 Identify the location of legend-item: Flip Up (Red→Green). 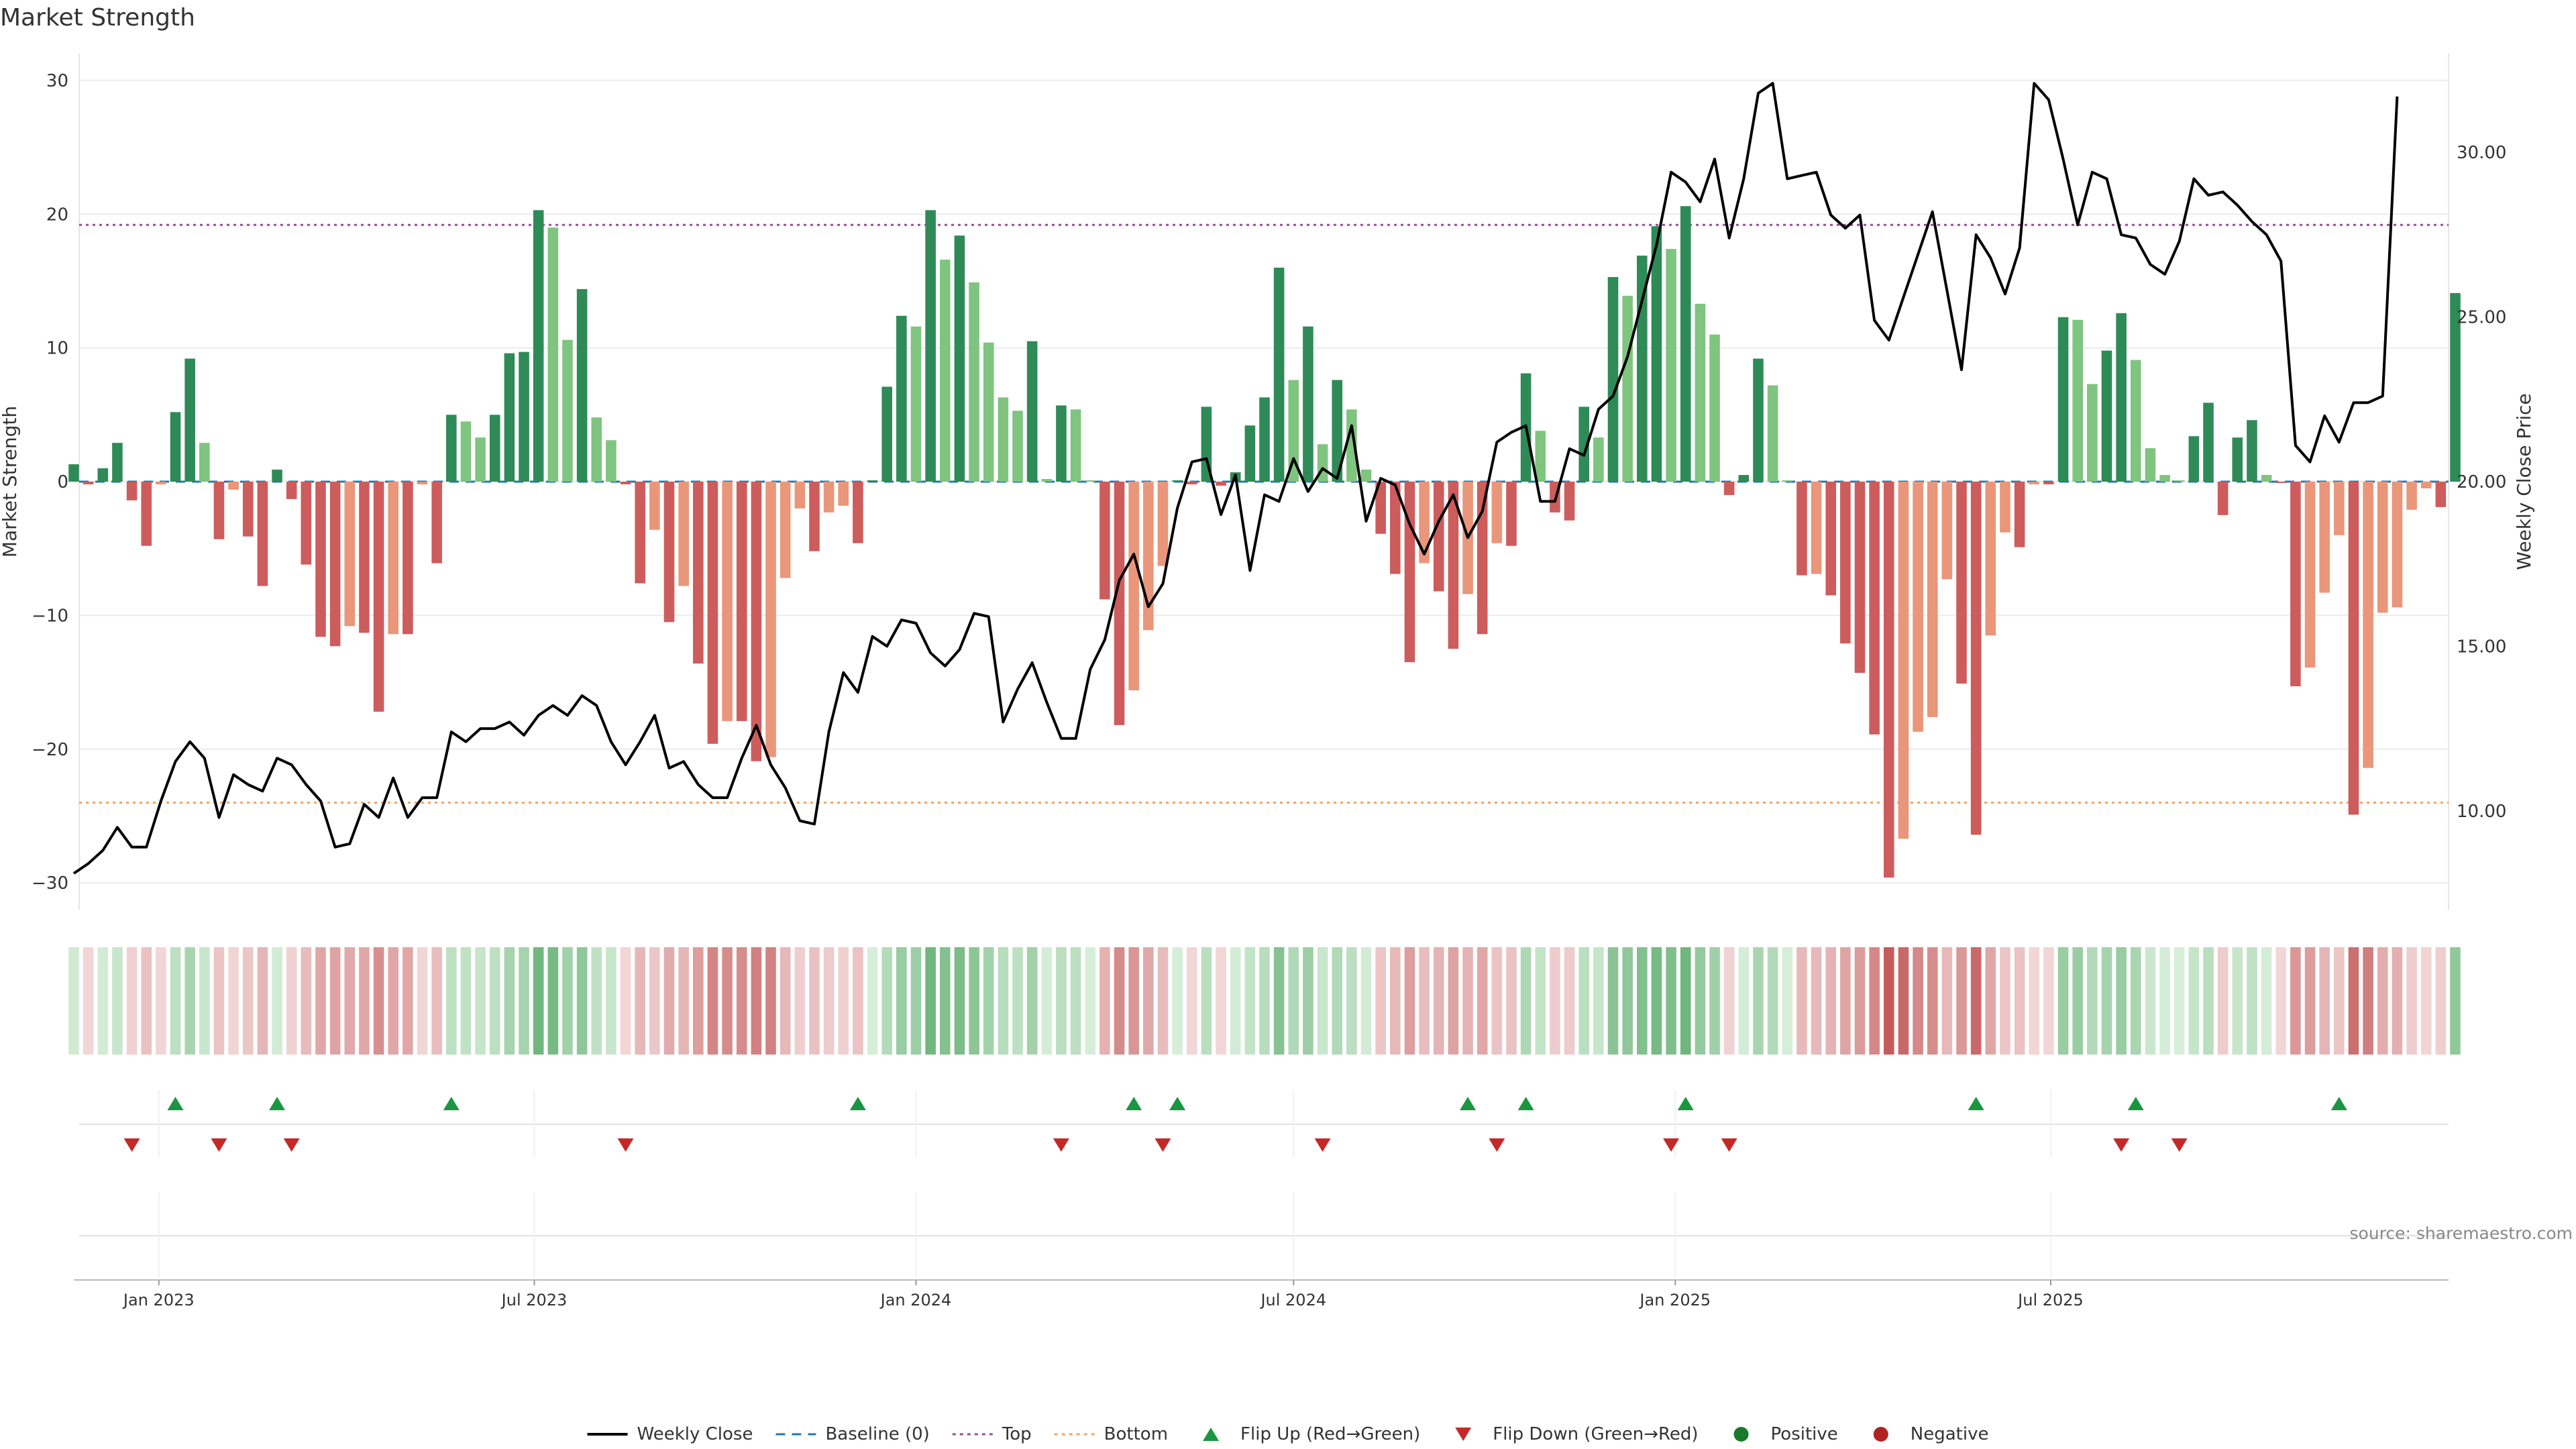
(1311, 1434).